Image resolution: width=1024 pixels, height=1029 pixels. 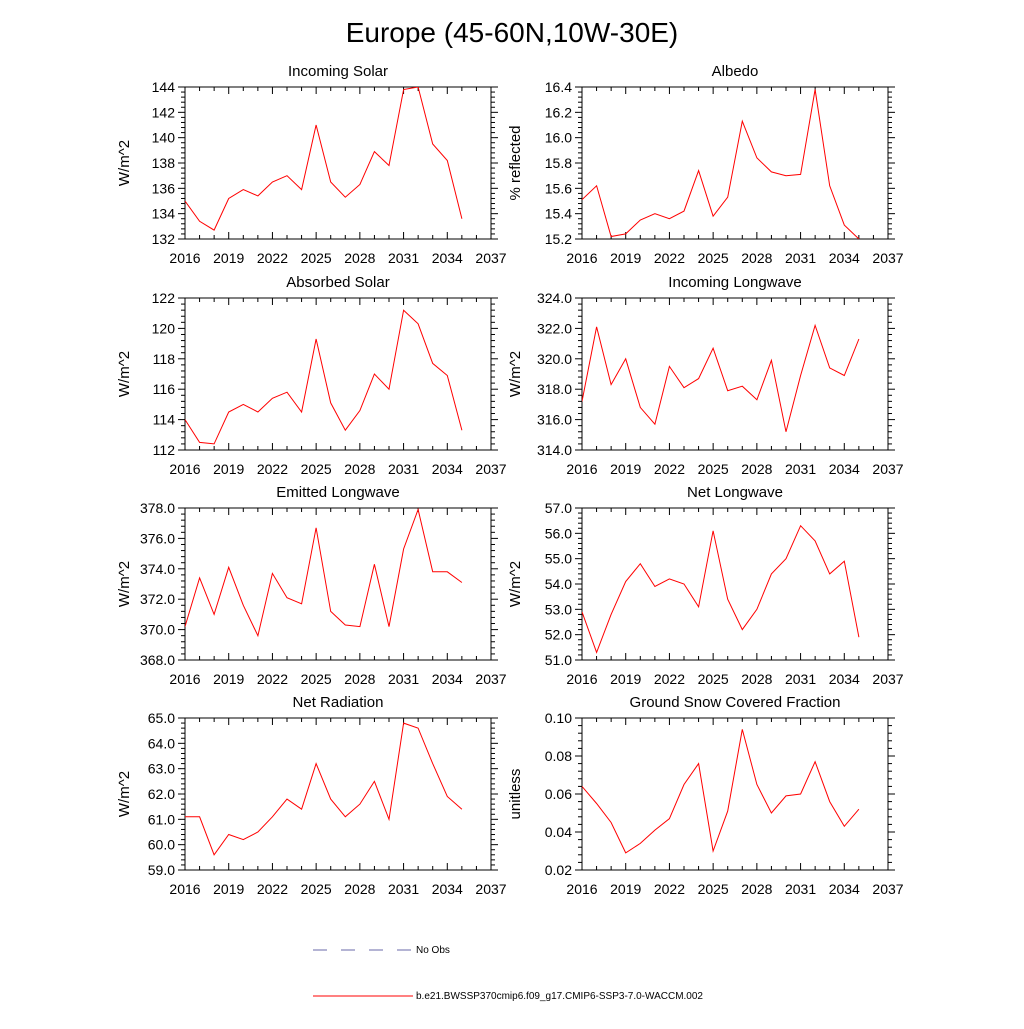 I want to click on y-tick-label: 15.4, so click(x=558, y=214).